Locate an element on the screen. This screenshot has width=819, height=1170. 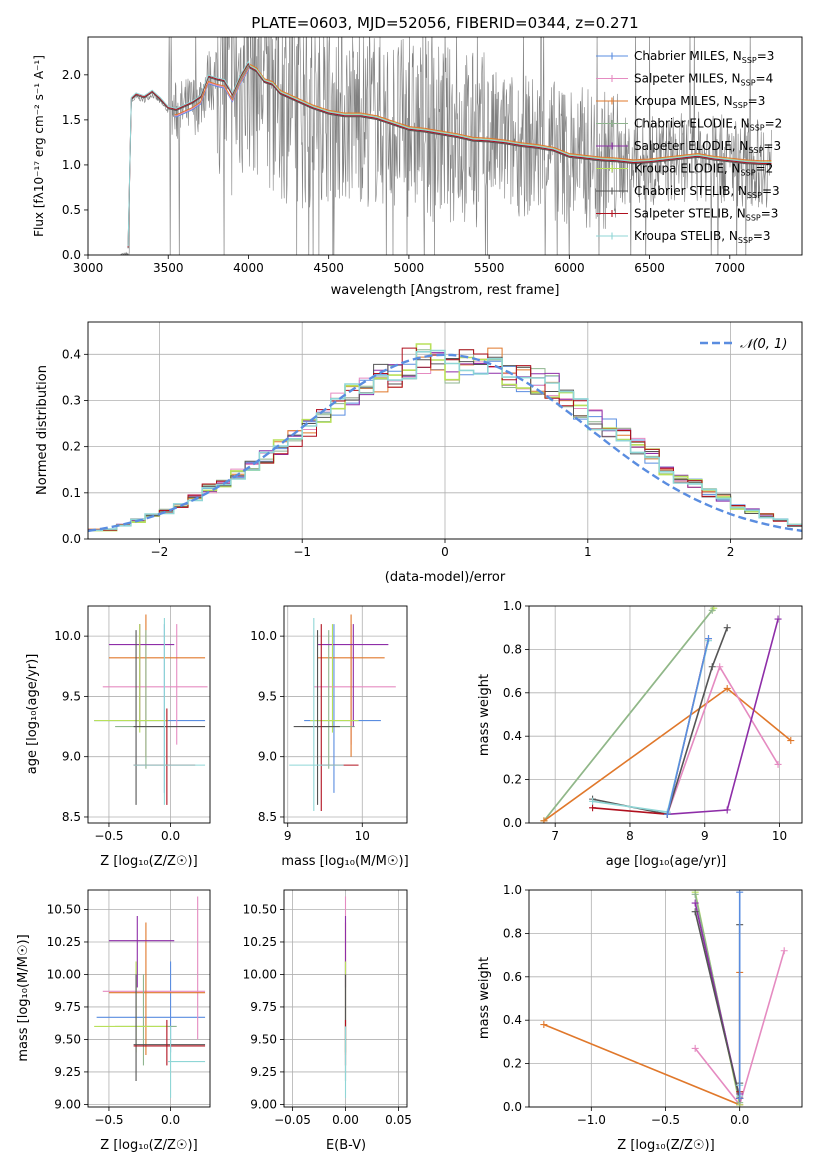
y-tick-label: 0.3 is located at coordinates (71, 400).